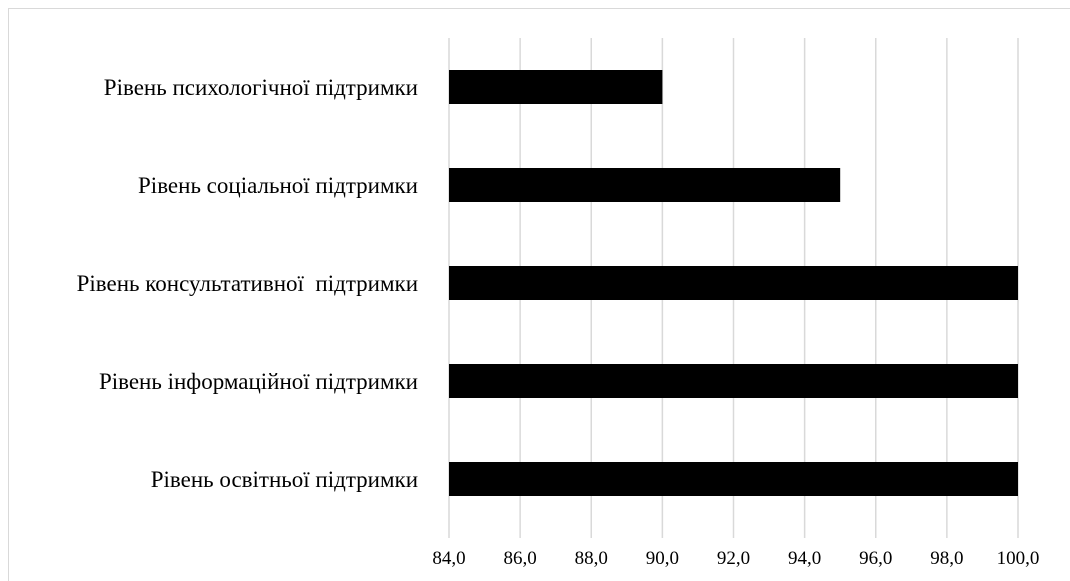 The height and width of the screenshot is (581, 1070). What do you see at coordinates (875, 558) in the screenshot?
I see `x-tick-label: 96,0` at bounding box center [875, 558].